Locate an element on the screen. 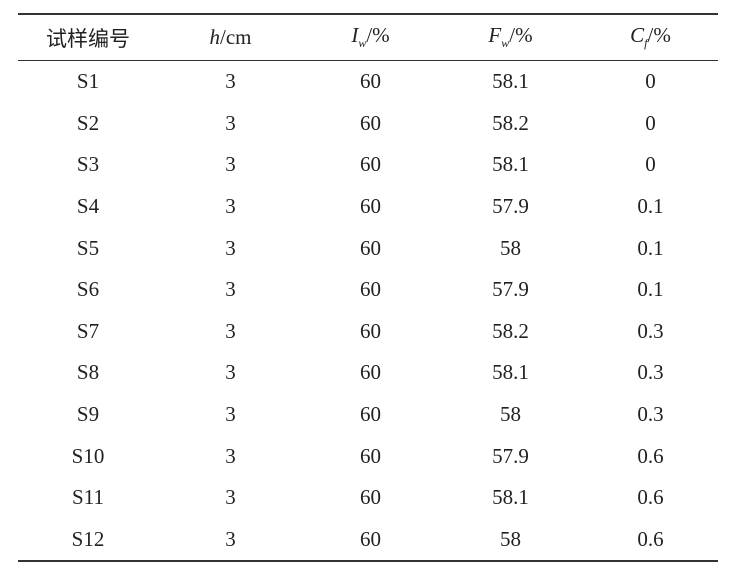 This screenshot has width=733, height=566. table-row: S6 3 60 57.9 0.1 is located at coordinates (368, 290).